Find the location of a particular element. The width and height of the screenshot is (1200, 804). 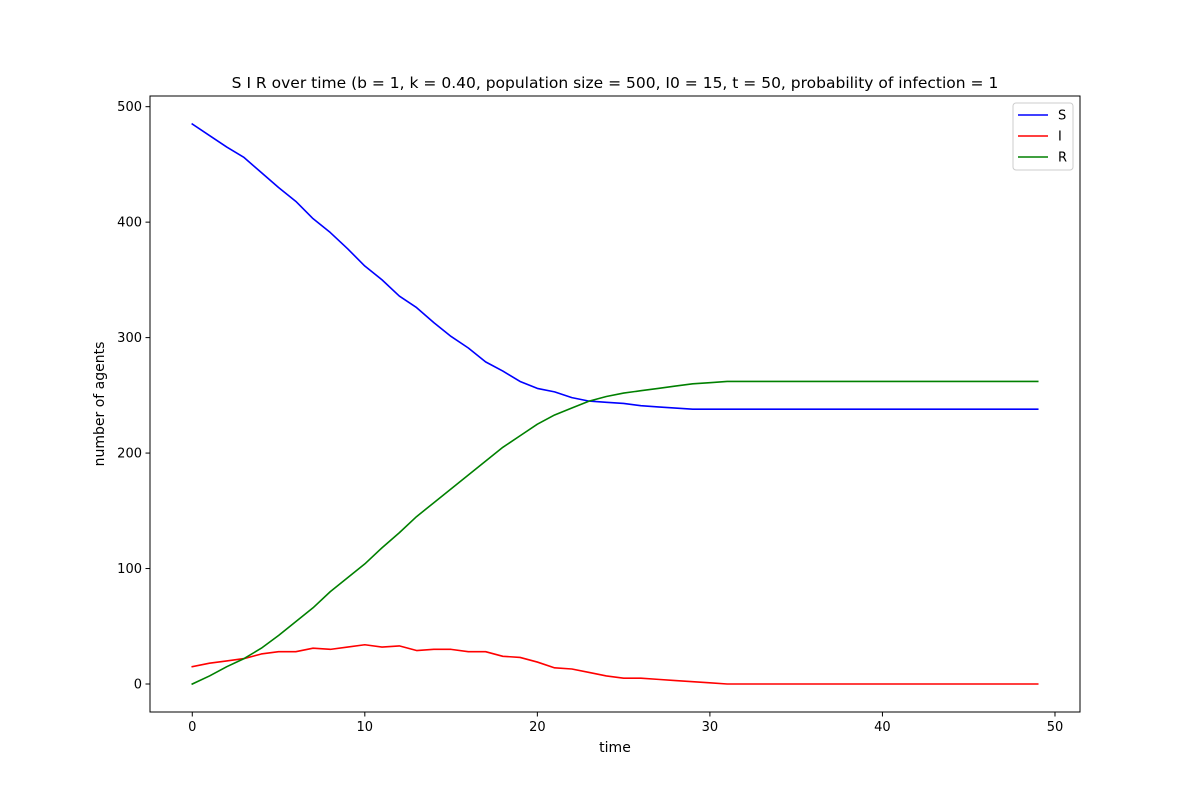

legend-label-s: S is located at coordinates (1062, 116).